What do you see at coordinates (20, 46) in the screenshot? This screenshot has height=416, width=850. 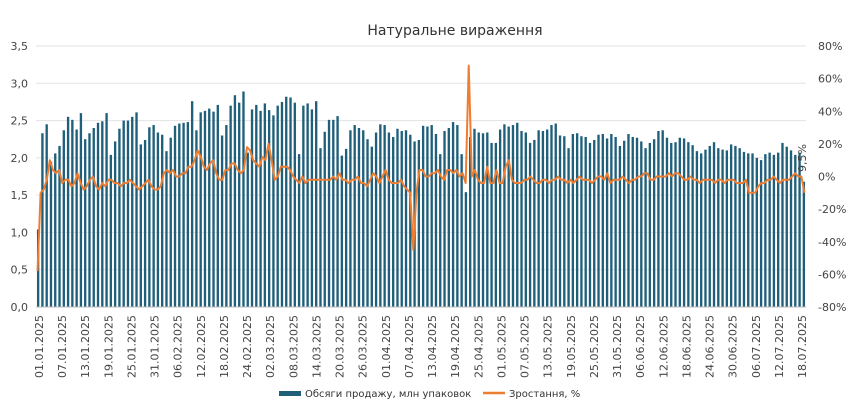 I see `y-left-tick-label: 3,5` at bounding box center [20, 46].